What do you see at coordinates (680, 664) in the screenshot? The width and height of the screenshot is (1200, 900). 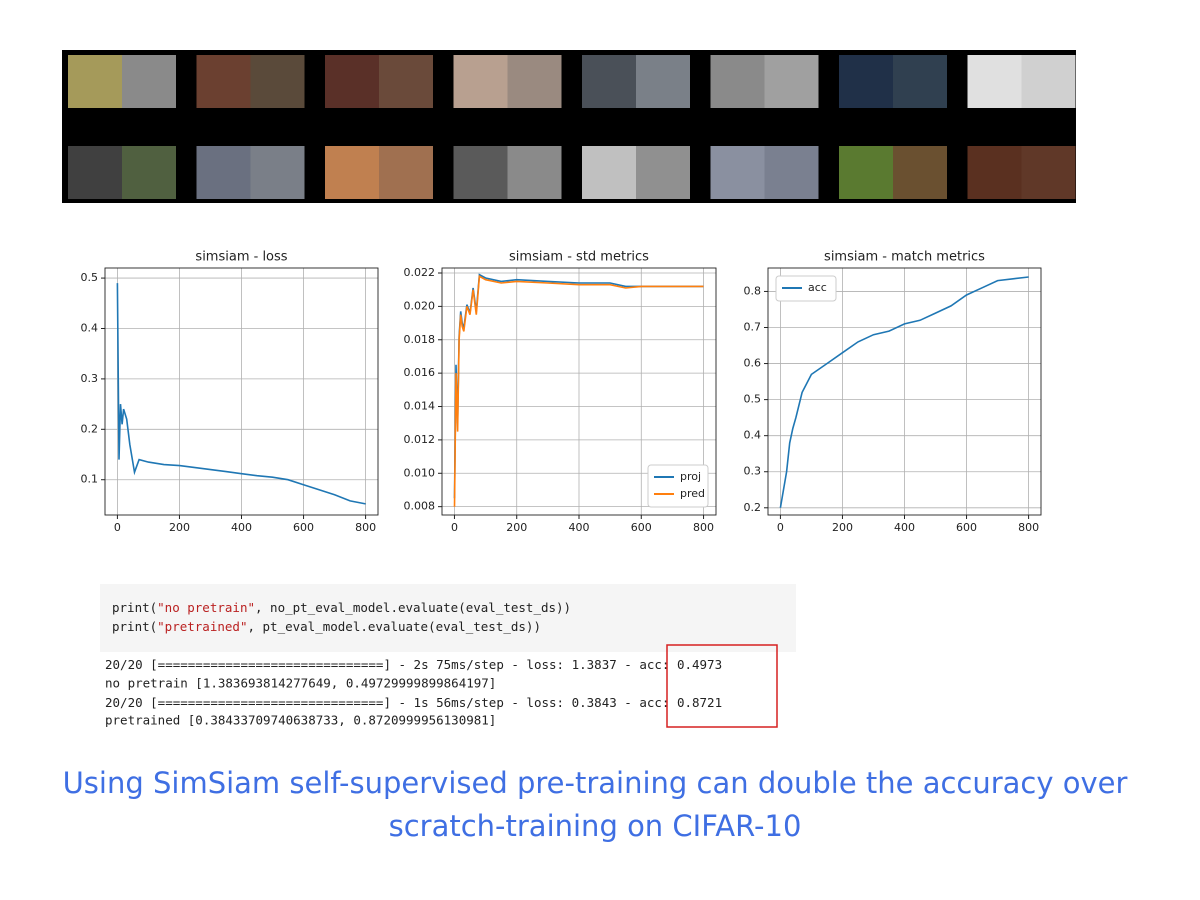 I see `output-acc: acc: 0.4973` at bounding box center [680, 664].